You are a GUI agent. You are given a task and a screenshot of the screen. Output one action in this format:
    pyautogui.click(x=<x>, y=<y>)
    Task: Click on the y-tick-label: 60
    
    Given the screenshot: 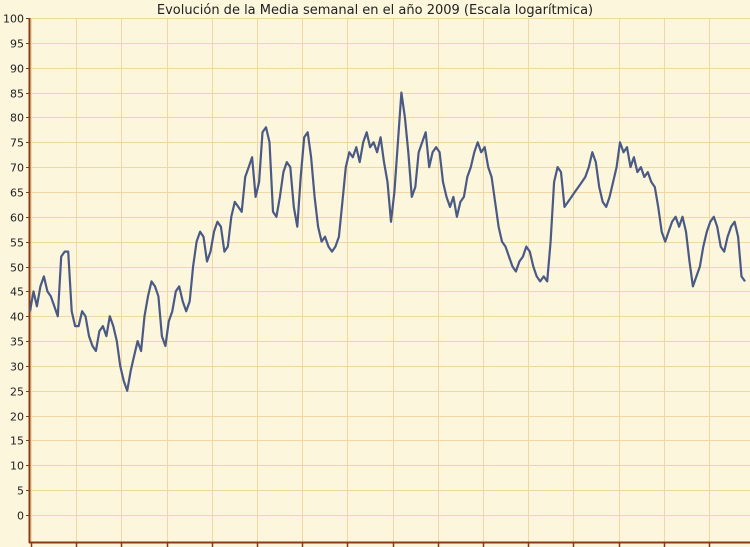 What is the action you would take?
    pyautogui.click(x=17, y=218)
    